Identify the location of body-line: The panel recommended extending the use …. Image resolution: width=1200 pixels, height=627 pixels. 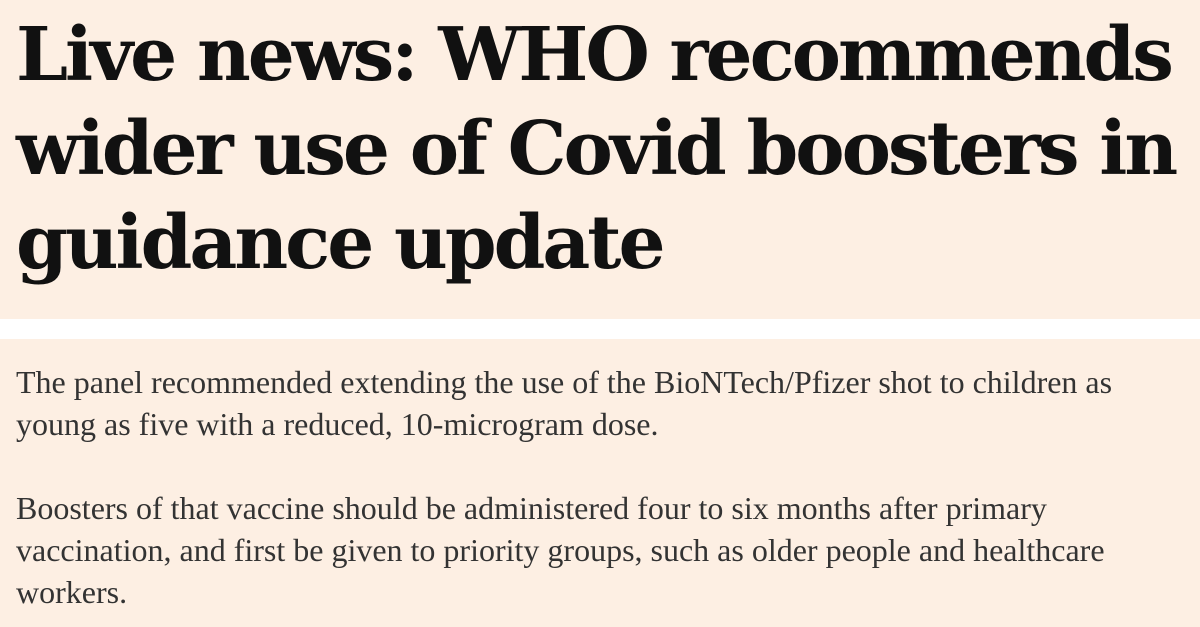
(564, 382).